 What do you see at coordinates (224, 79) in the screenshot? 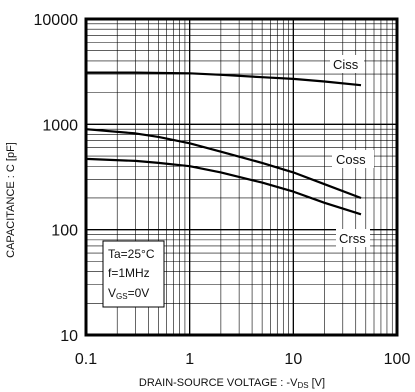
I see `series-line-ciss` at bounding box center [224, 79].